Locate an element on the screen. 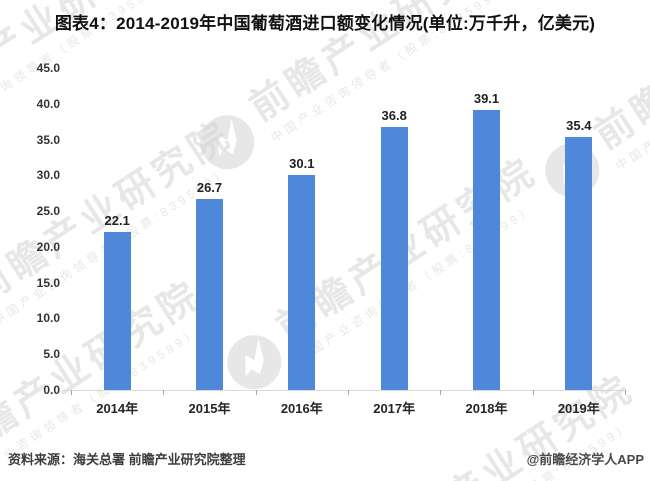 The width and height of the screenshot is (650, 481). chart-title: 图表4：2014-2019年中国葡萄酒进口额变化情况(单位:万千升，亿美元) is located at coordinates (325, 23).